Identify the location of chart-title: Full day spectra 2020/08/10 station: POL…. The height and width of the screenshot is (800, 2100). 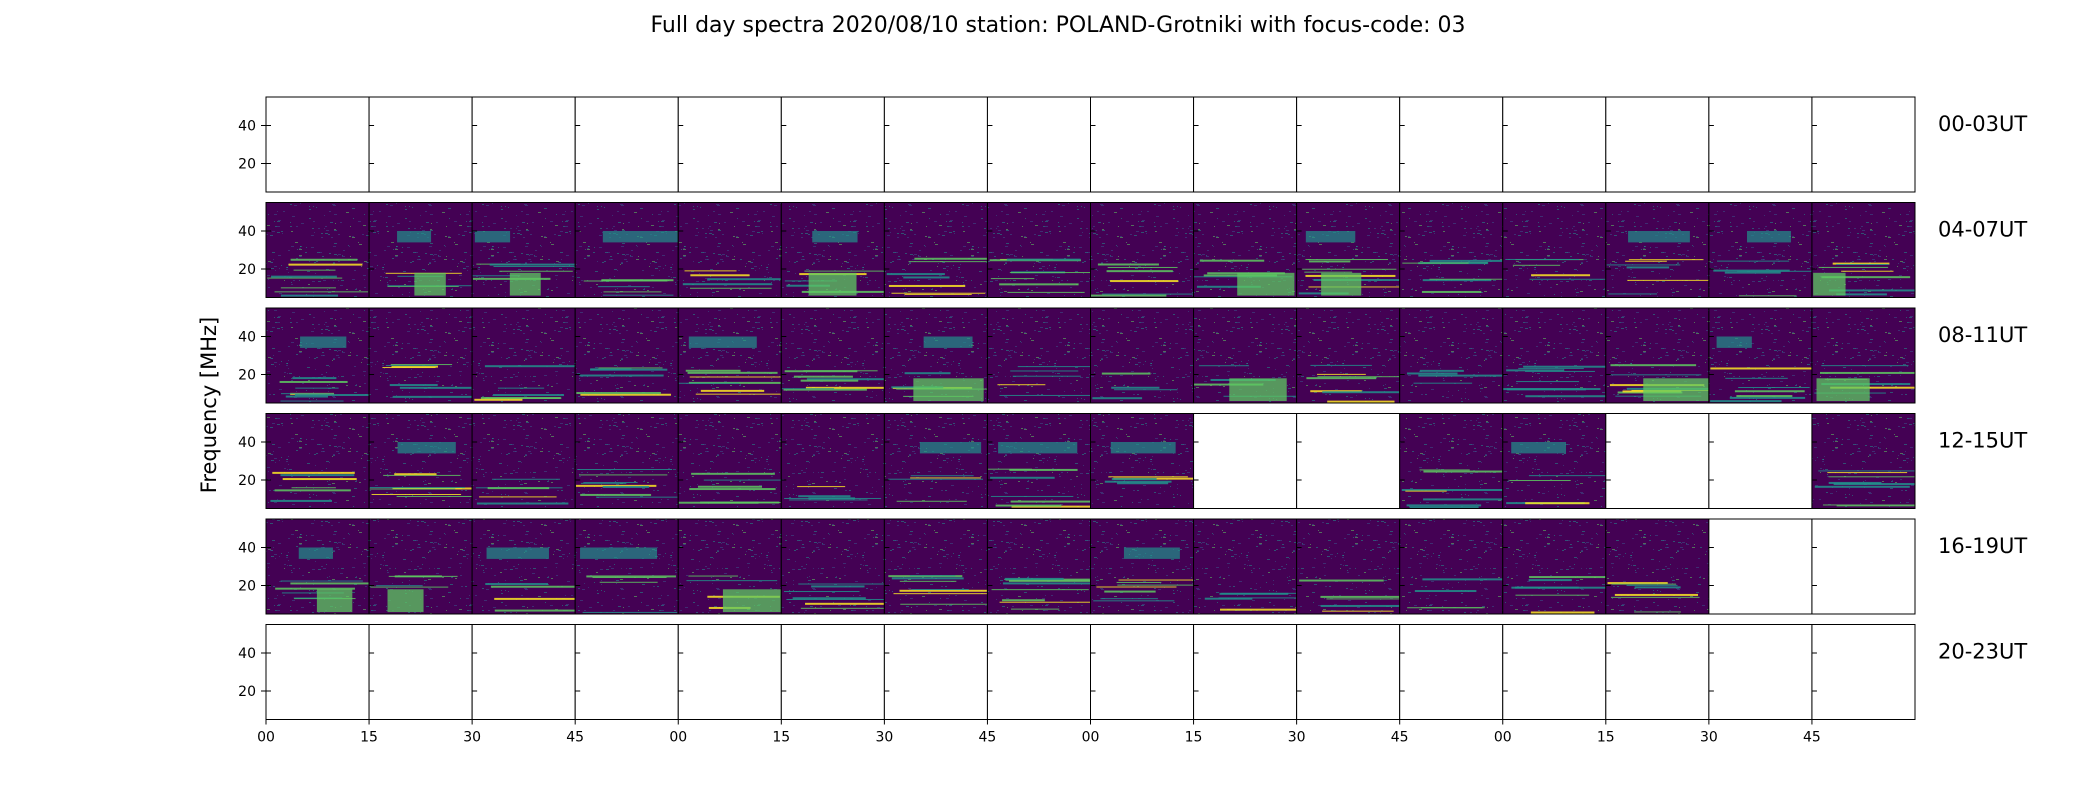
(1057, 25).